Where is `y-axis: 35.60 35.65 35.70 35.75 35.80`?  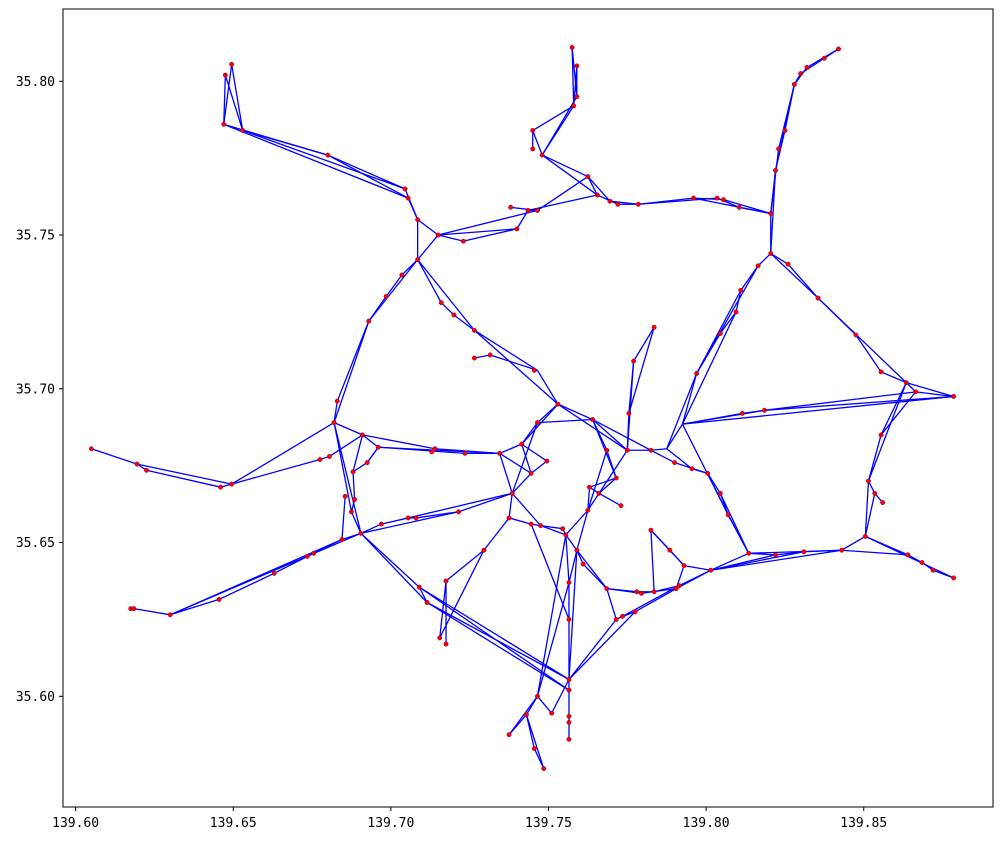
y-axis: 35.60 35.65 35.70 35.75 35.80 is located at coordinates (39, 390).